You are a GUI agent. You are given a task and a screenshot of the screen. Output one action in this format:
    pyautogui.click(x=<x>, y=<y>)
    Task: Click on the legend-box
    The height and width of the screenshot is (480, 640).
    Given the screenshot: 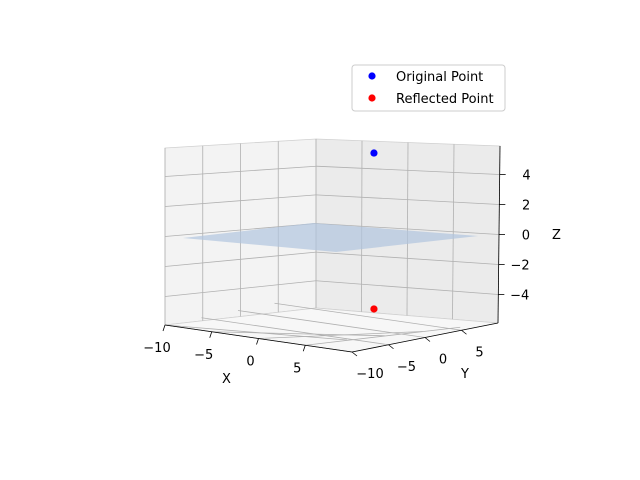 What is the action you would take?
    pyautogui.click(x=428, y=88)
    